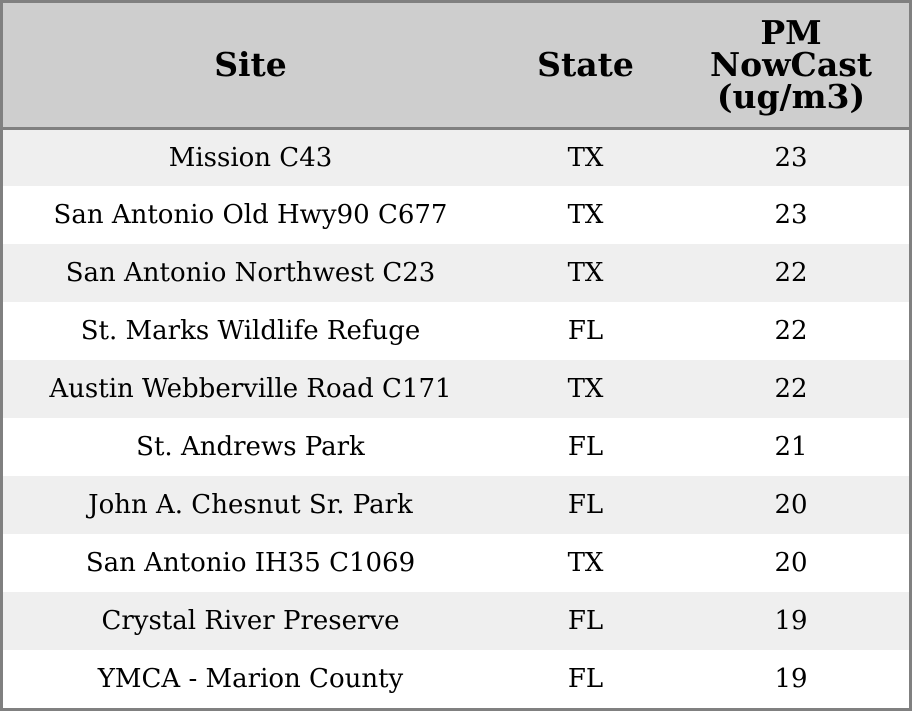 The image size is (912, 711). Describe the element at coordinates (456, 447) in the screenshot. I see `table-row: St. Andrews Park FL 21` at that location.